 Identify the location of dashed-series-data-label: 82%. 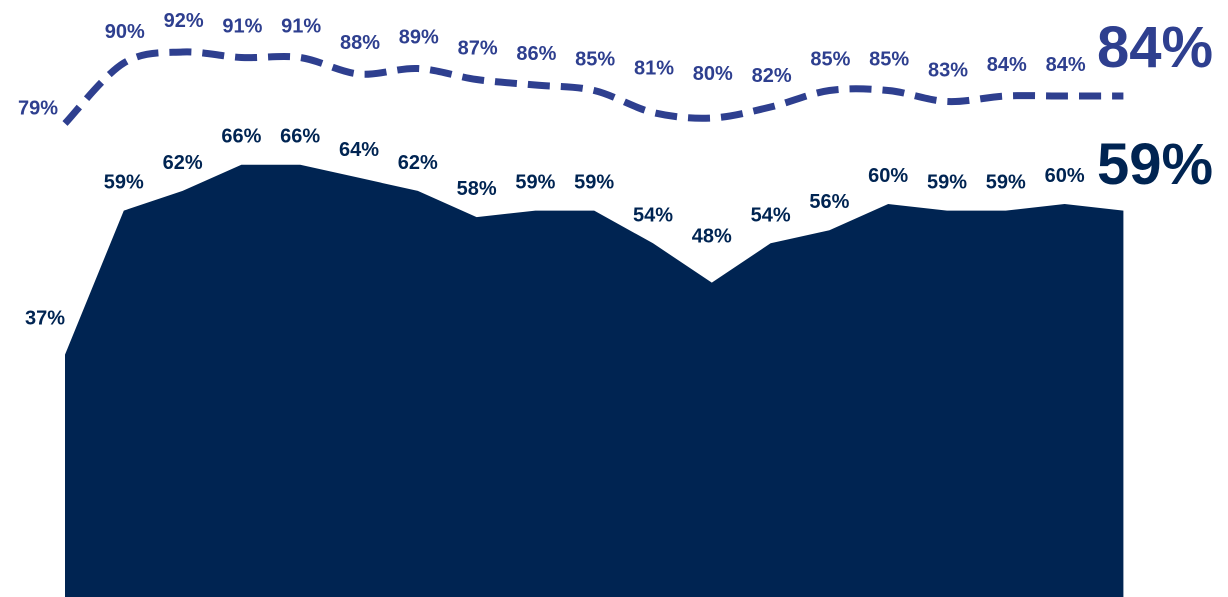
(772, 76).